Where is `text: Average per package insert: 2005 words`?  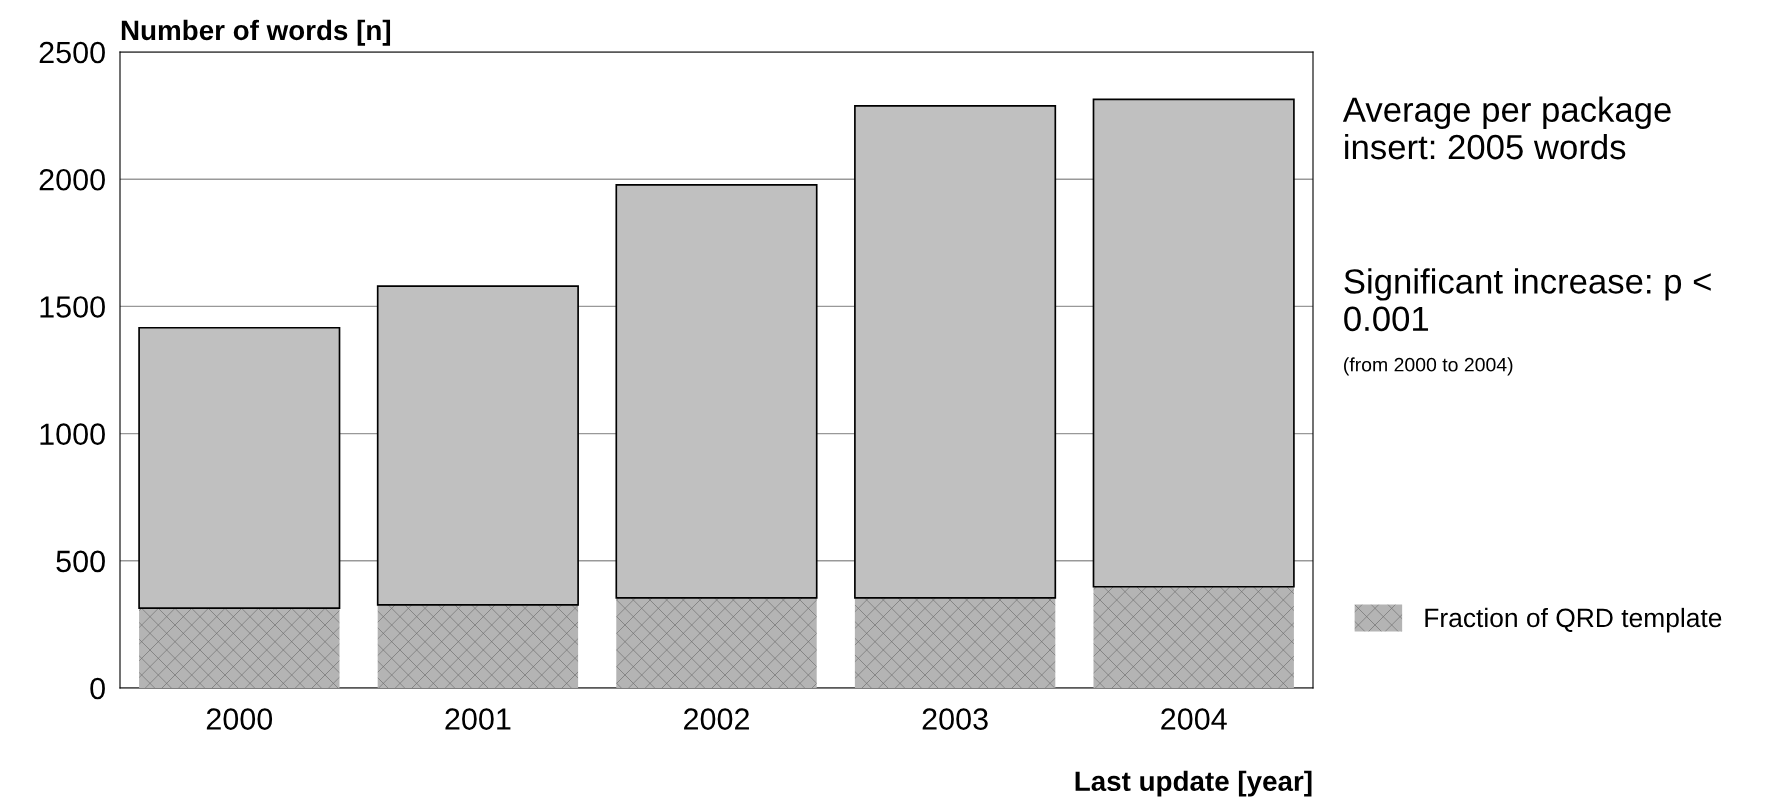
text: Average per package insert: 2005 words is located at coordinates (1506, 128).